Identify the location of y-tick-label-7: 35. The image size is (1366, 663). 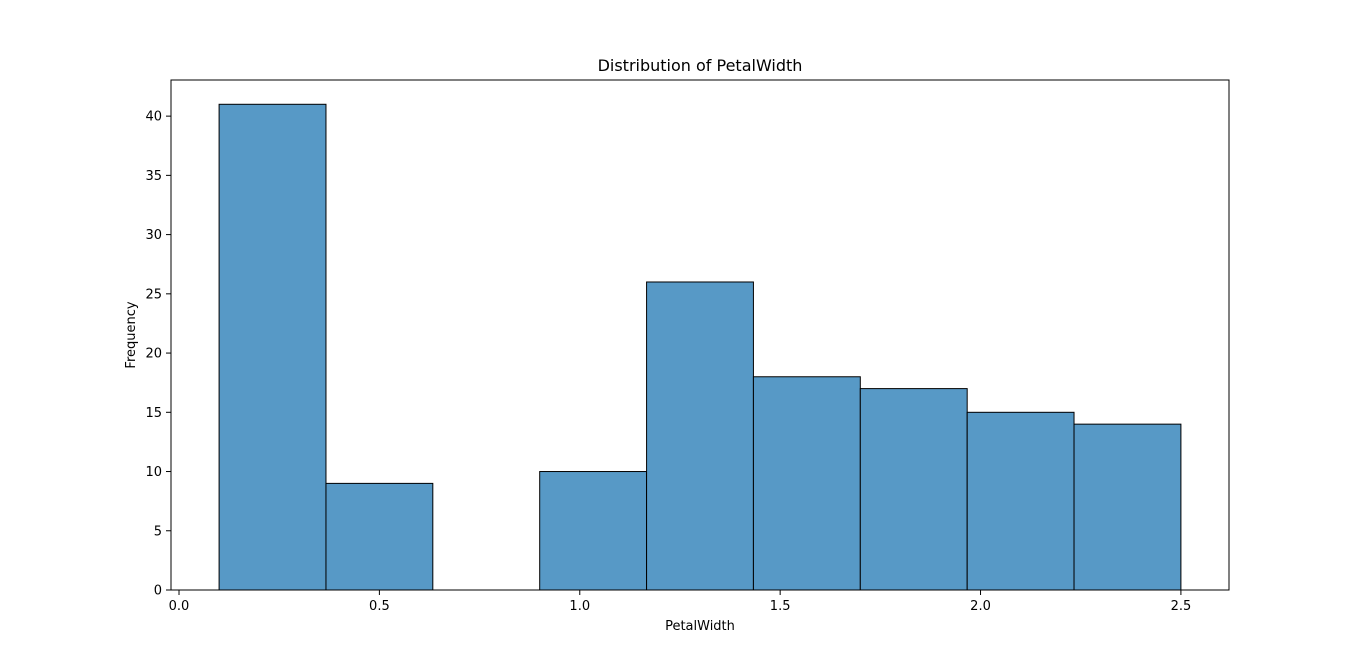
(153, 176).